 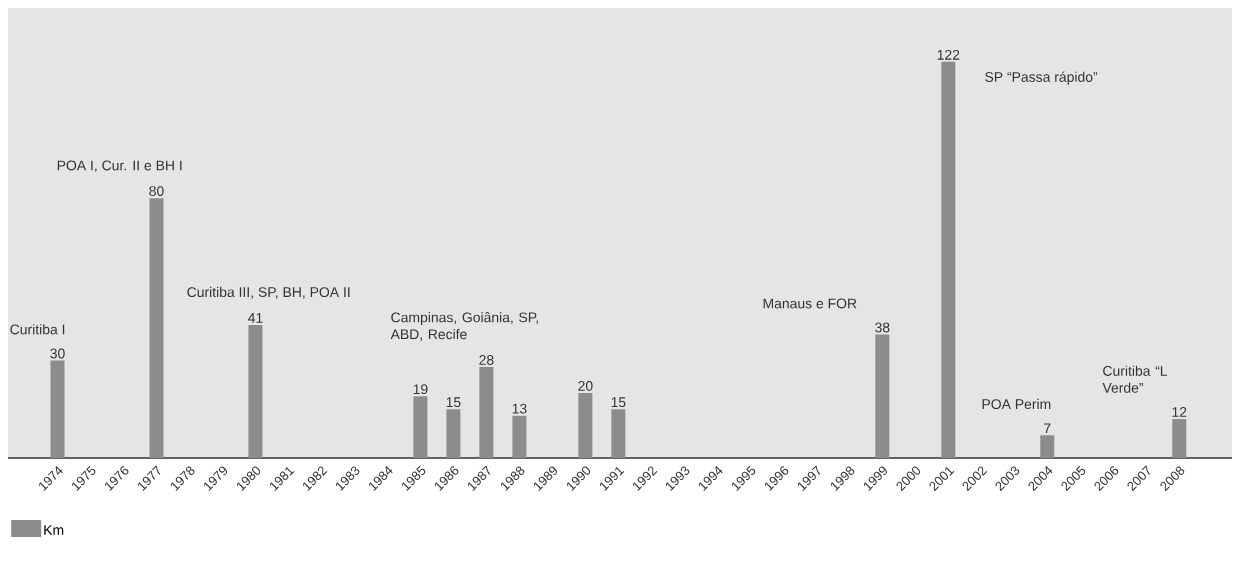 I want to click on annotation: SP “Passa rápido”, so click(x=1041, y=78).